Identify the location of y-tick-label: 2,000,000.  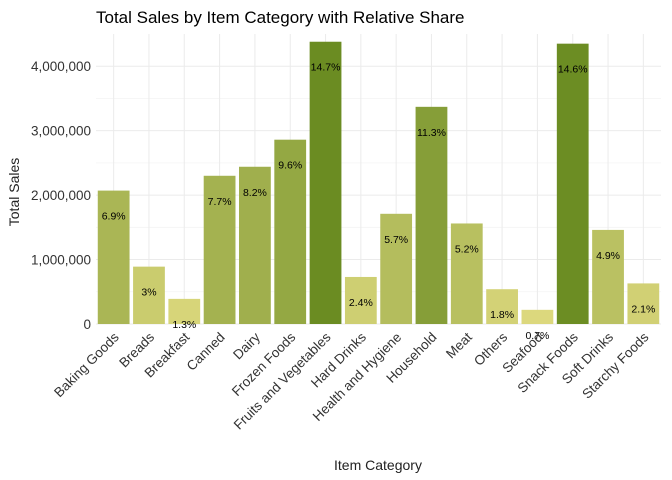
(61, 195).